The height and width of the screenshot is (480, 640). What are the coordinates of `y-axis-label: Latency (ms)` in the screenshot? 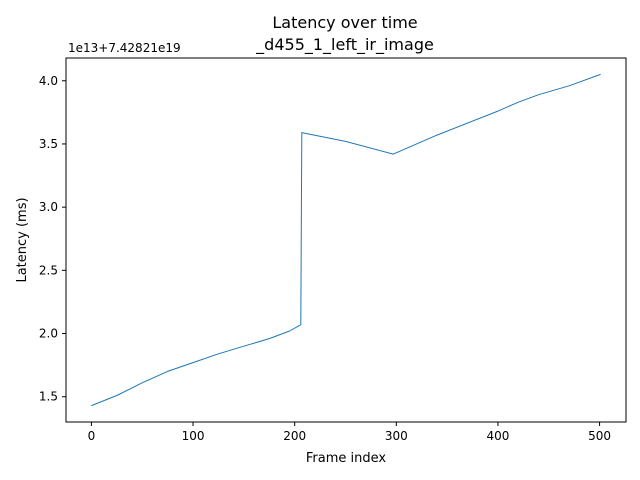 It's located at (22, 239).